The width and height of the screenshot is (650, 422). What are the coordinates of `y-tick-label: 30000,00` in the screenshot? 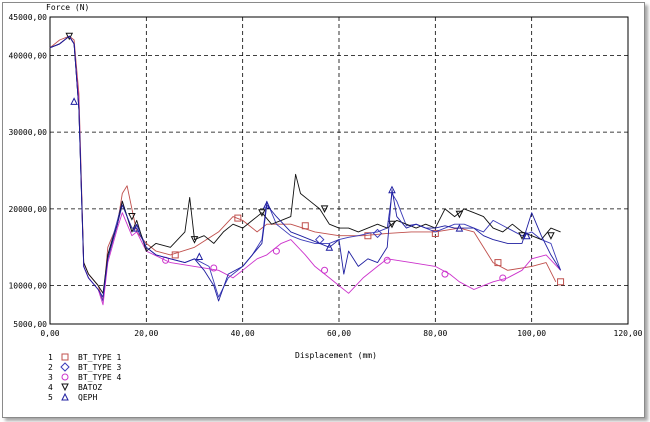 It's located at (27, 132).